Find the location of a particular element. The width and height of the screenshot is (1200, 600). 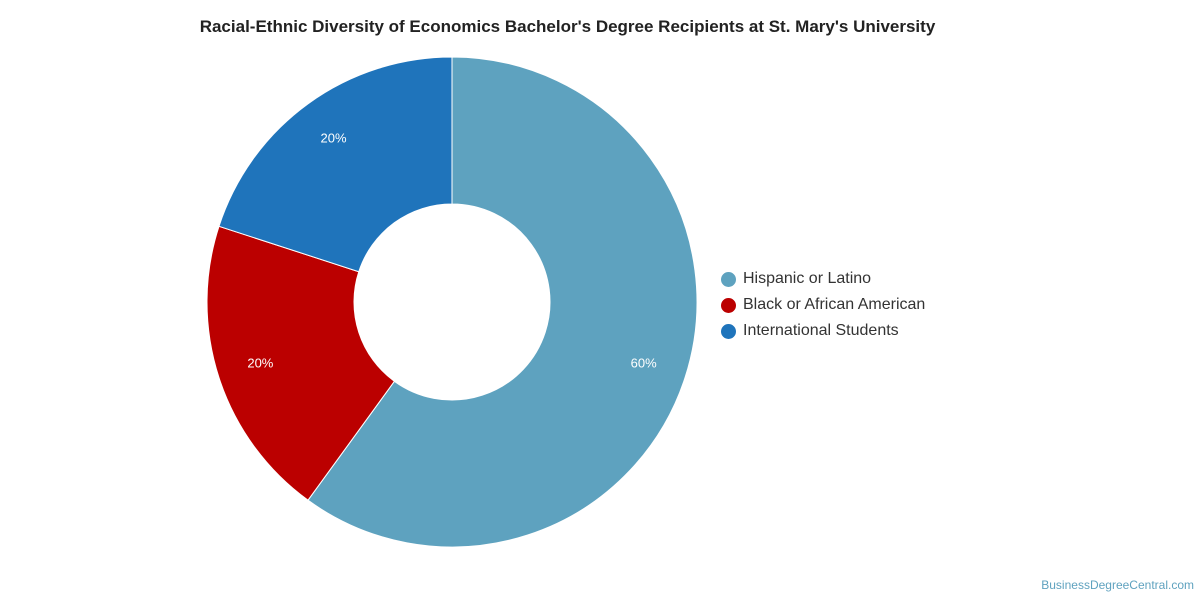

legend-item-international-students: International Students is located at coordinates (823, 331).